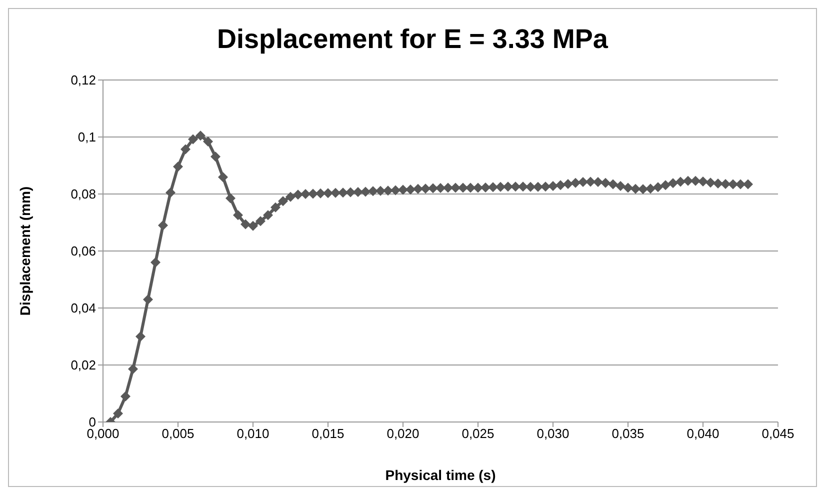 The width and height of the screenshot is (825, 495). Describe the element at coordinates (553, 434) in the screenshot. I see `x-tick-label: 0,030` at that location.